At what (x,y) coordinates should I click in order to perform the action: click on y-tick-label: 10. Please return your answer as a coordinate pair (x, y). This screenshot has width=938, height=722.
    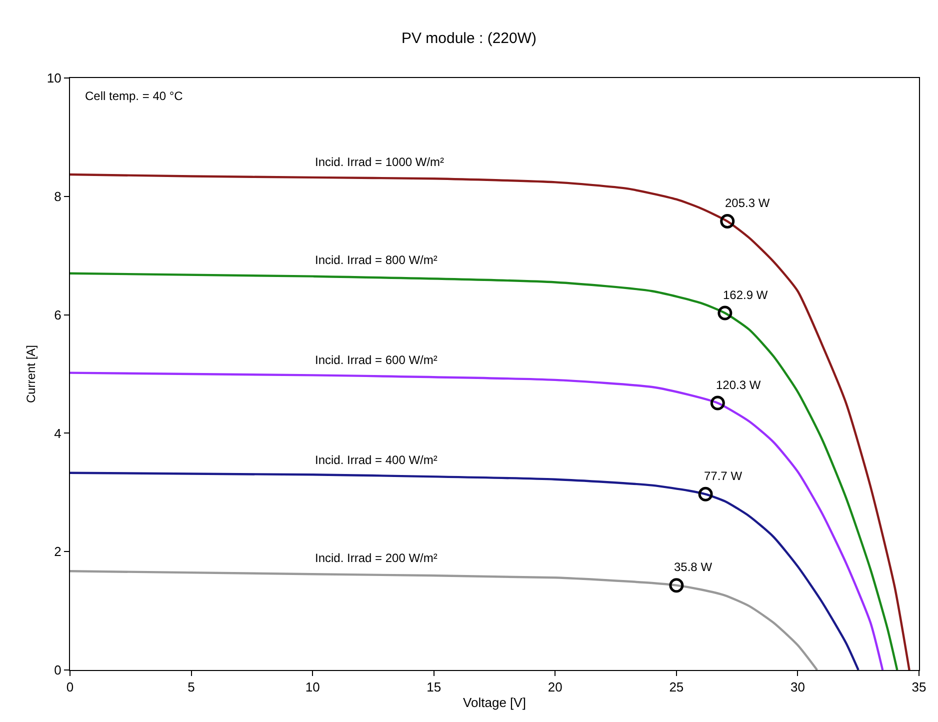
    Looking at the image, I should click on (54, 78).